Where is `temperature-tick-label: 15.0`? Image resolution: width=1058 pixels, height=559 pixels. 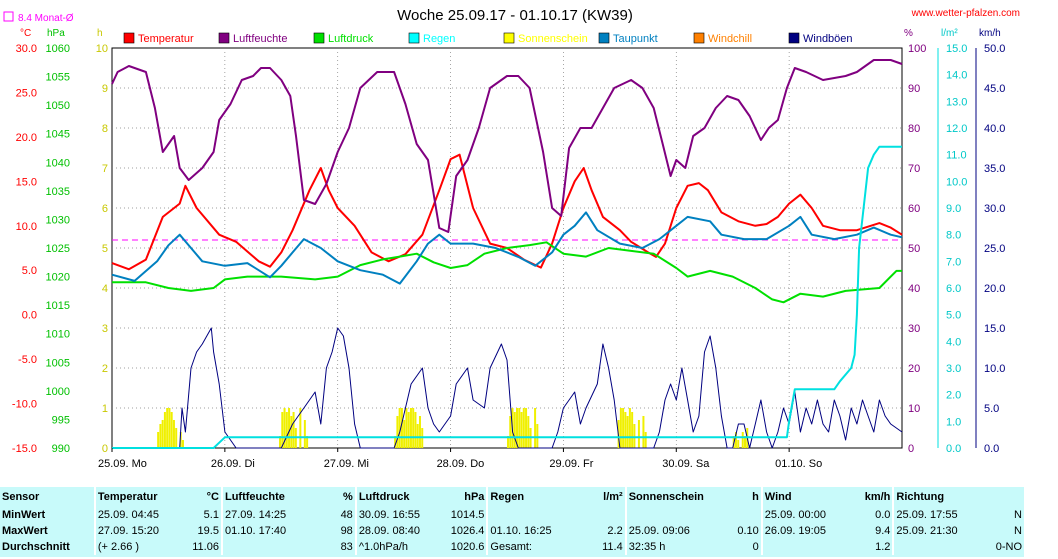
temperature-tick-label: 15.0 is located at coordinates (26, 182).